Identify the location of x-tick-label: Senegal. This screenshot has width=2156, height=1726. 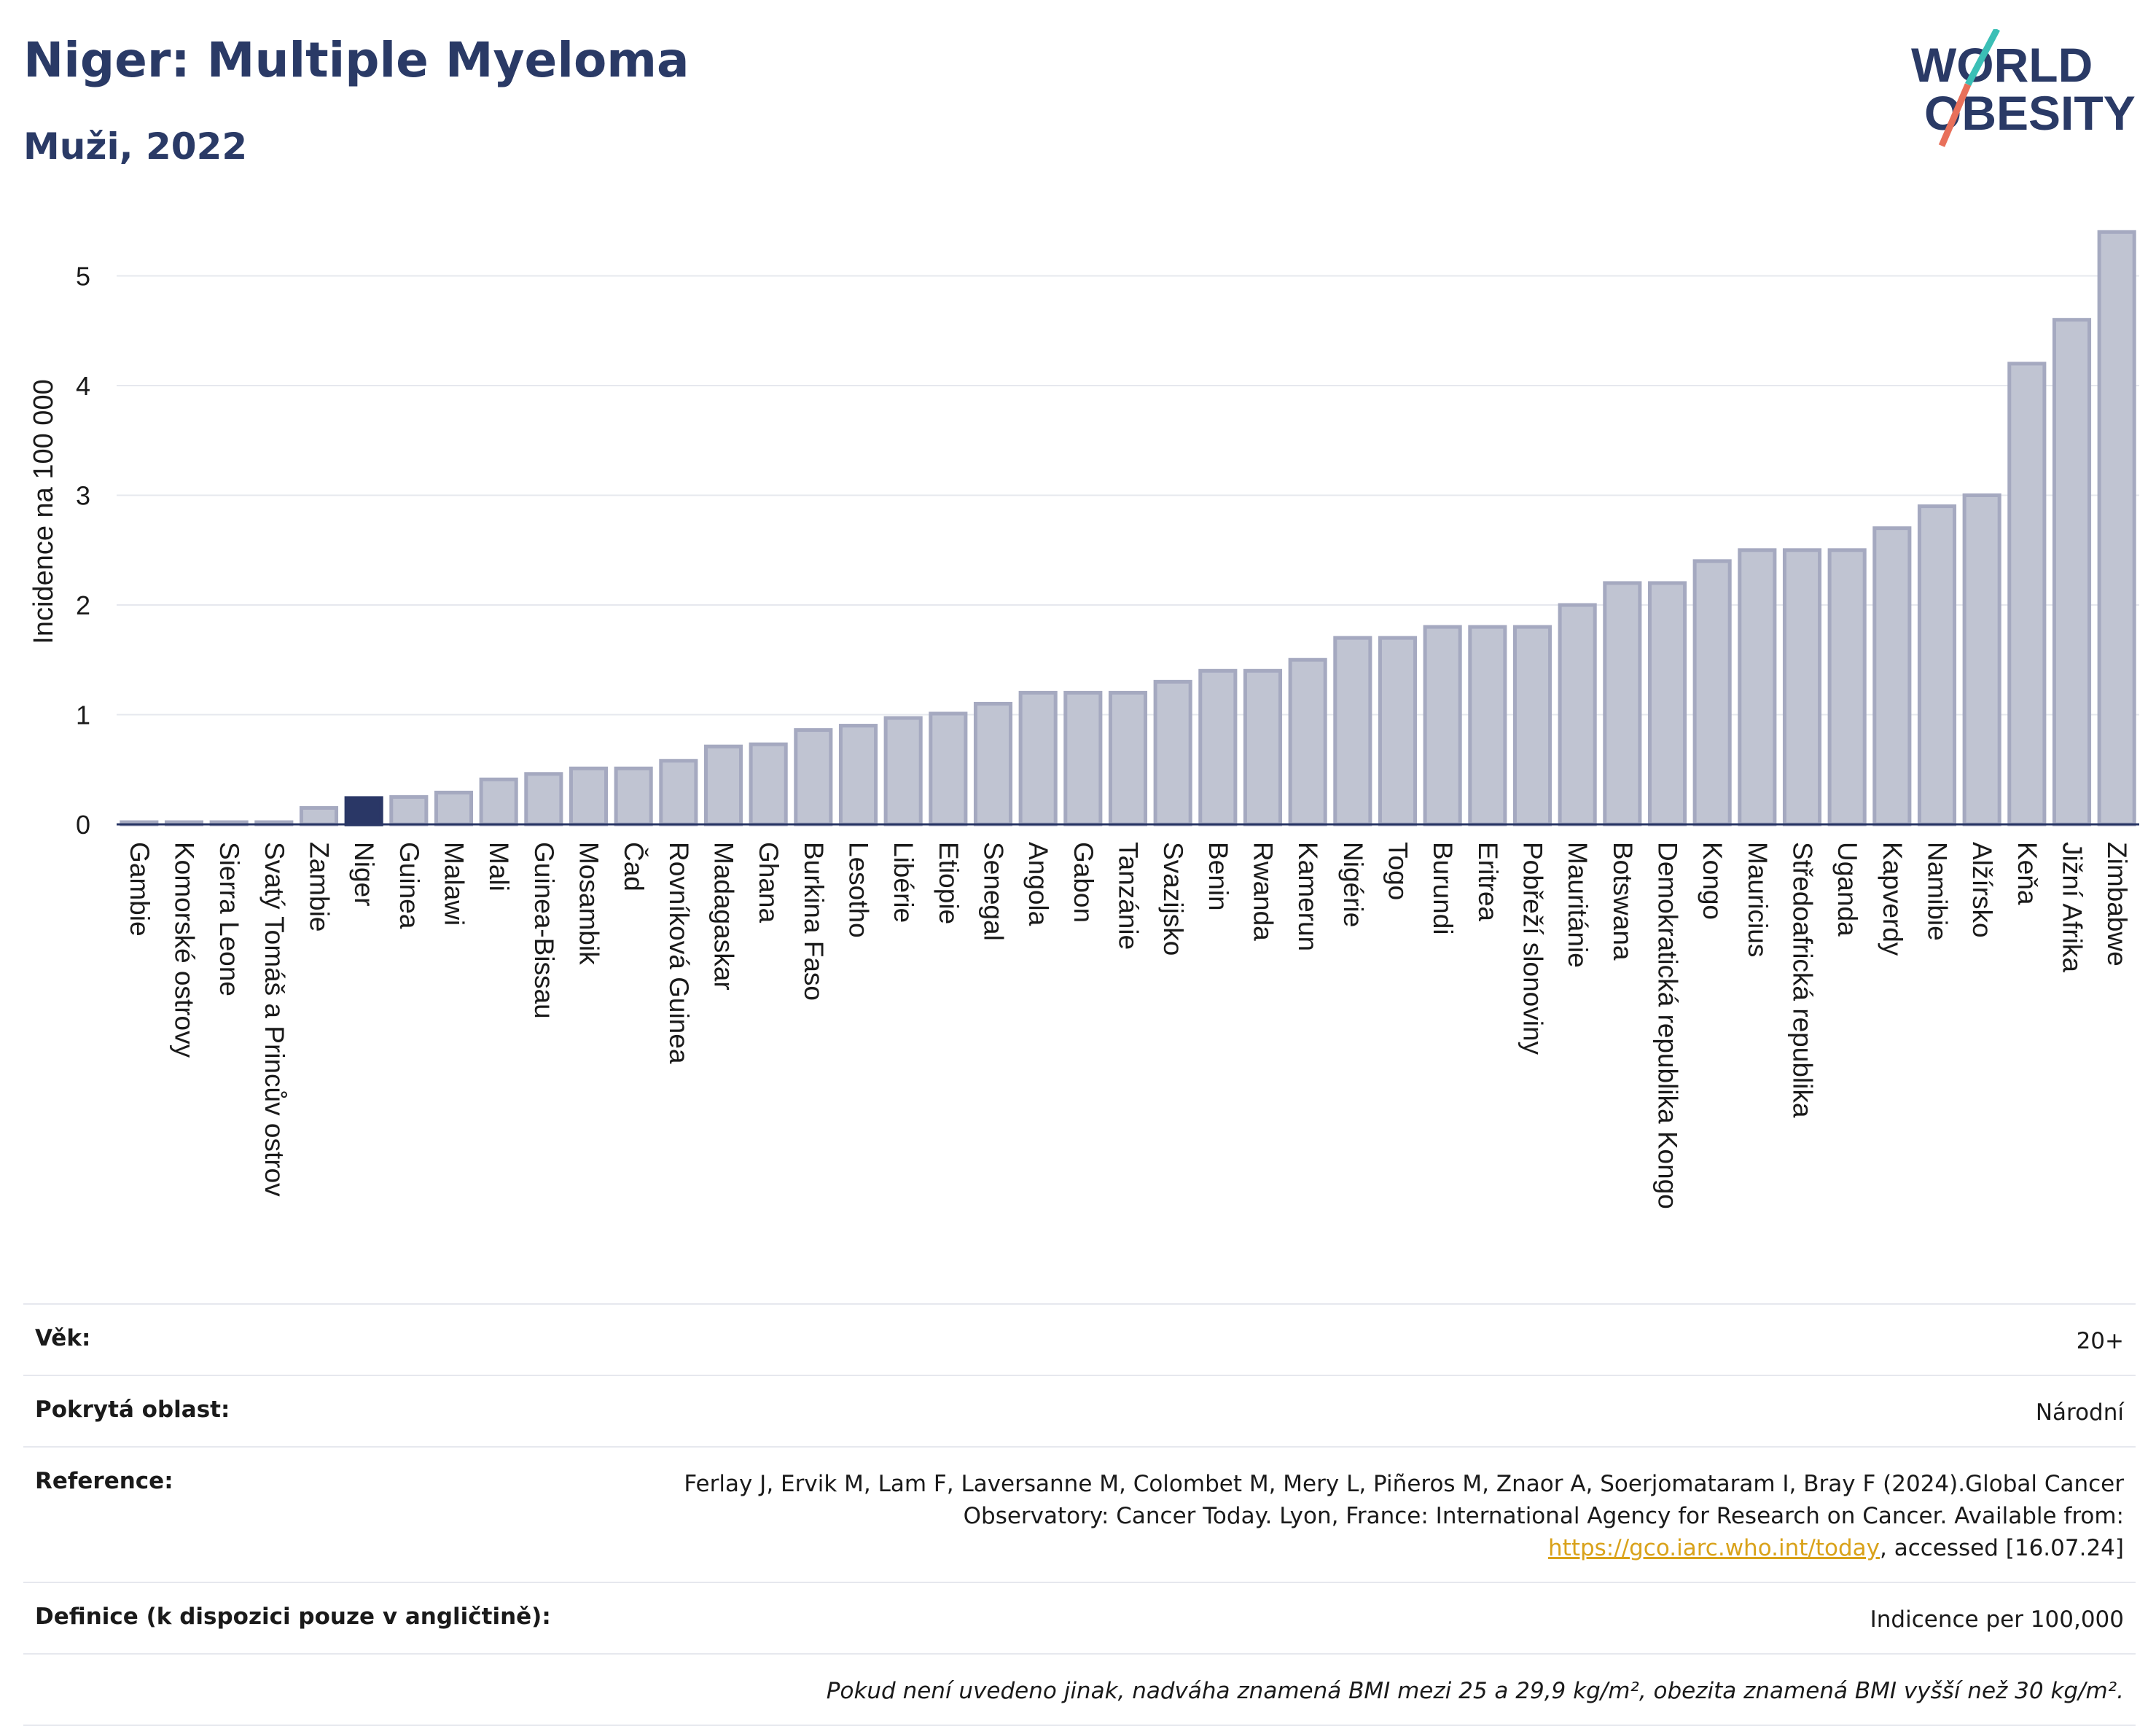
(994, 891).